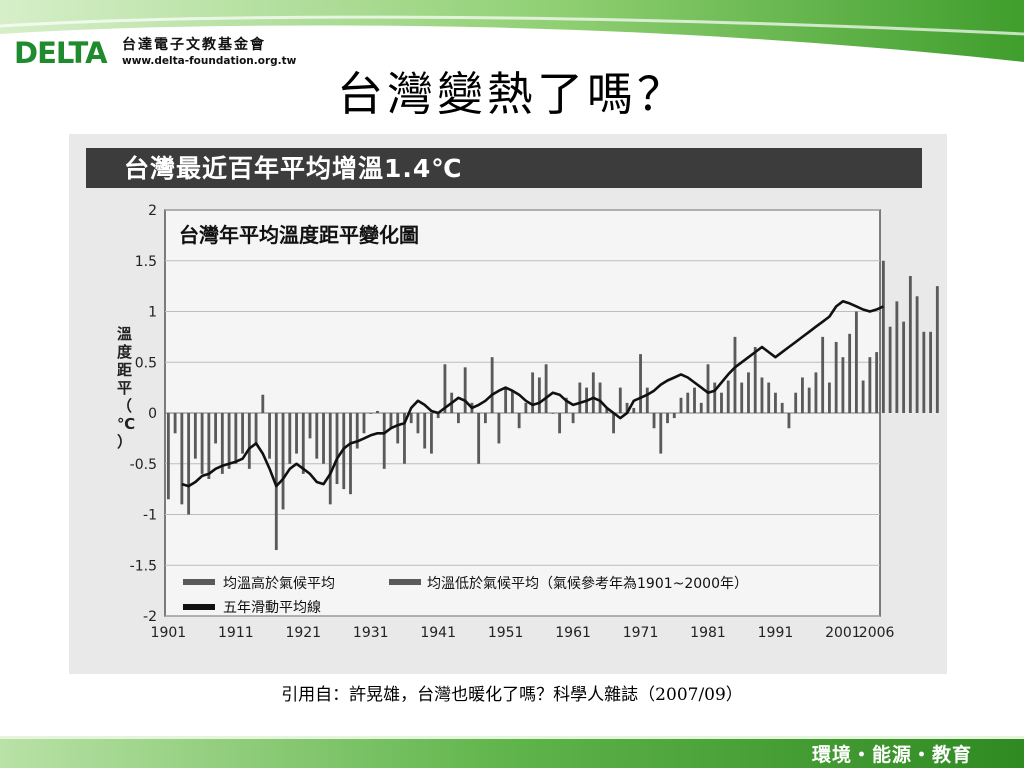 The image size is (1024, 768). Describe the element at coordinates (438, 633) in the screenshot. I see `x-tick-label: 1941` at that location.